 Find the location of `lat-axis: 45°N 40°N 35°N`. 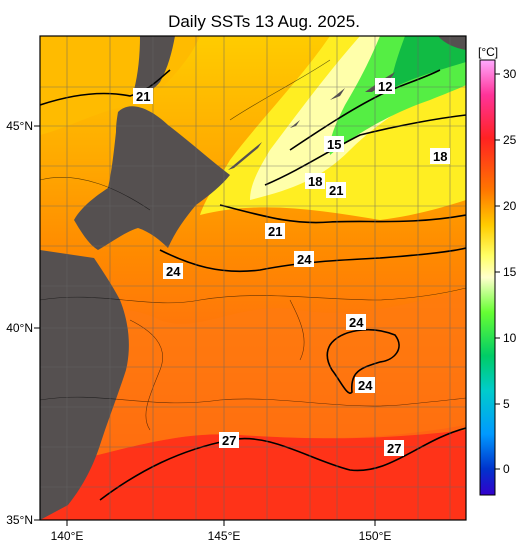

lat-axis: 45°N 40°N 35°N is located at coordinates (23, 323).